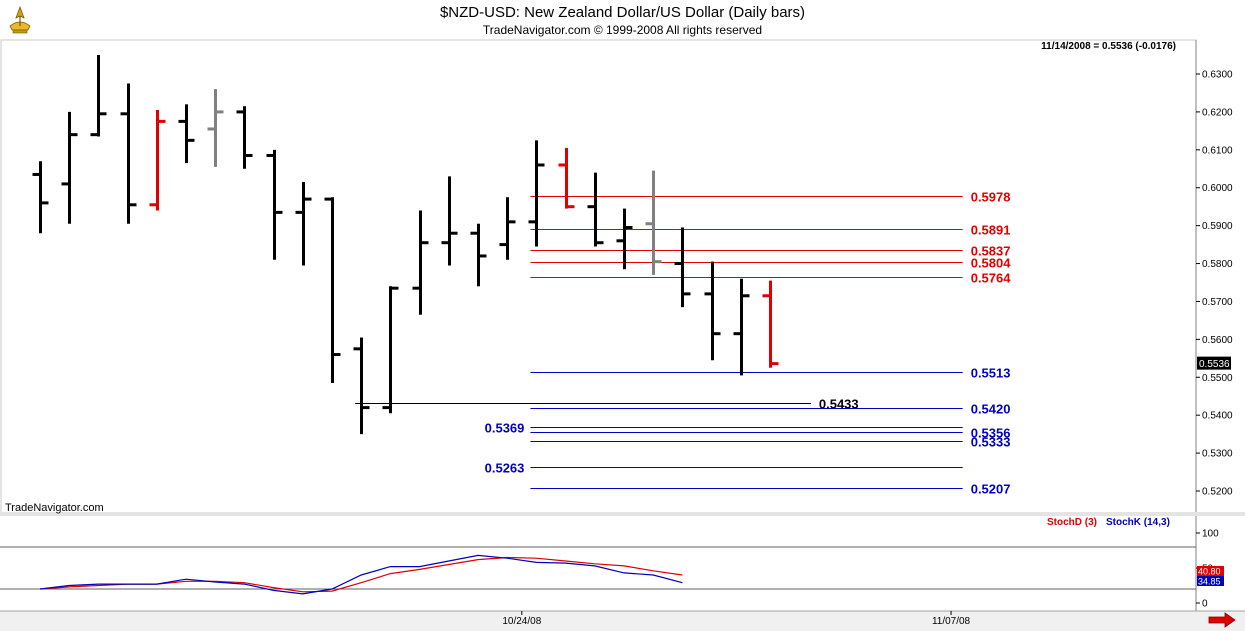 The height and width of the screenshot is (631, 1245). I want to click on stochk-readout-box, so click(1210, 581).